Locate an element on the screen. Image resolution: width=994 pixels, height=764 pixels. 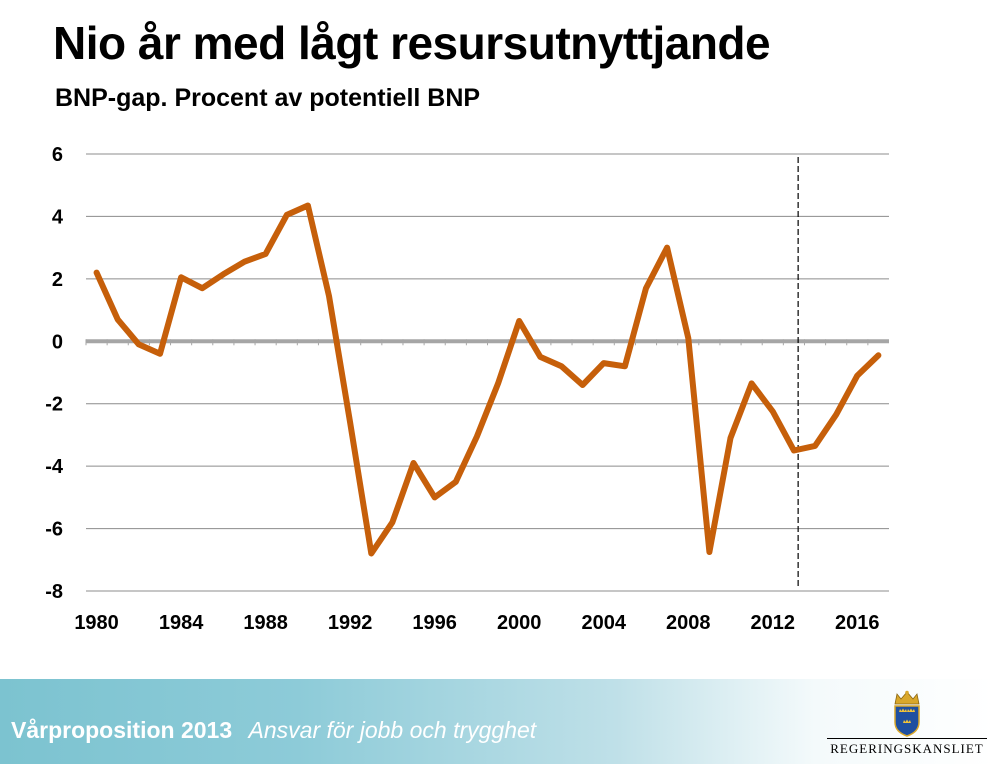
y-tick-label: 4 is located at coordinates (58, 217).